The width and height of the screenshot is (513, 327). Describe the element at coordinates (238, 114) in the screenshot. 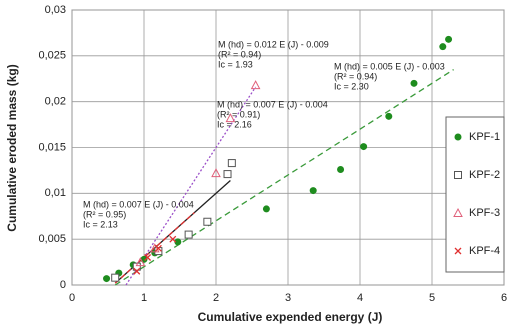

I see `annotation: (R² = 0.91)` at that location.